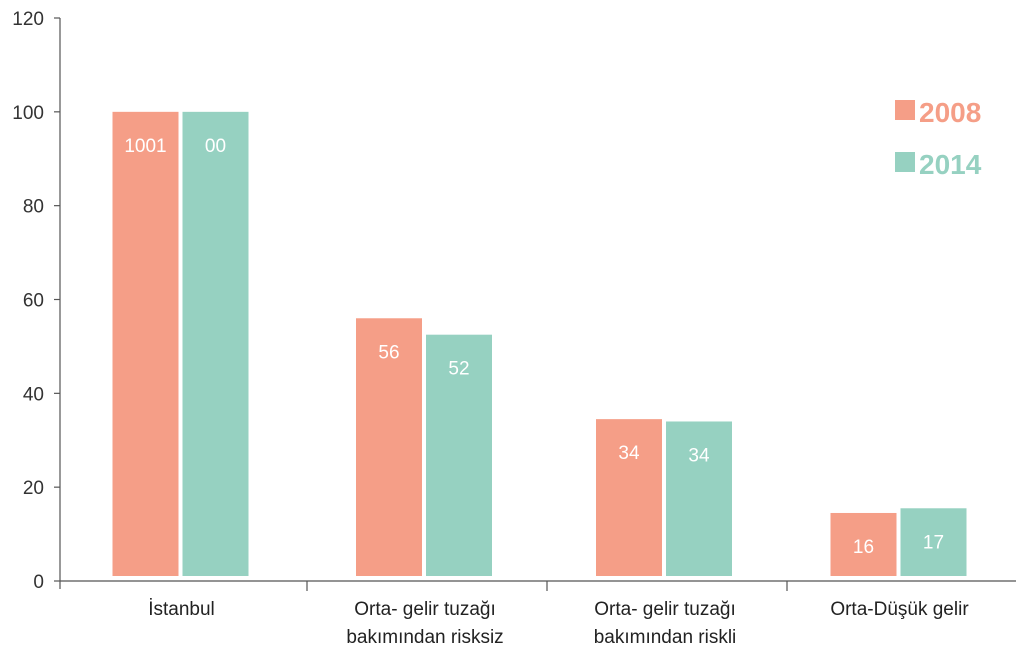 Image resolution: width=1016 pixels, height=648 pixels. I want to click on y-tick-label: 40, so click(33, 394).